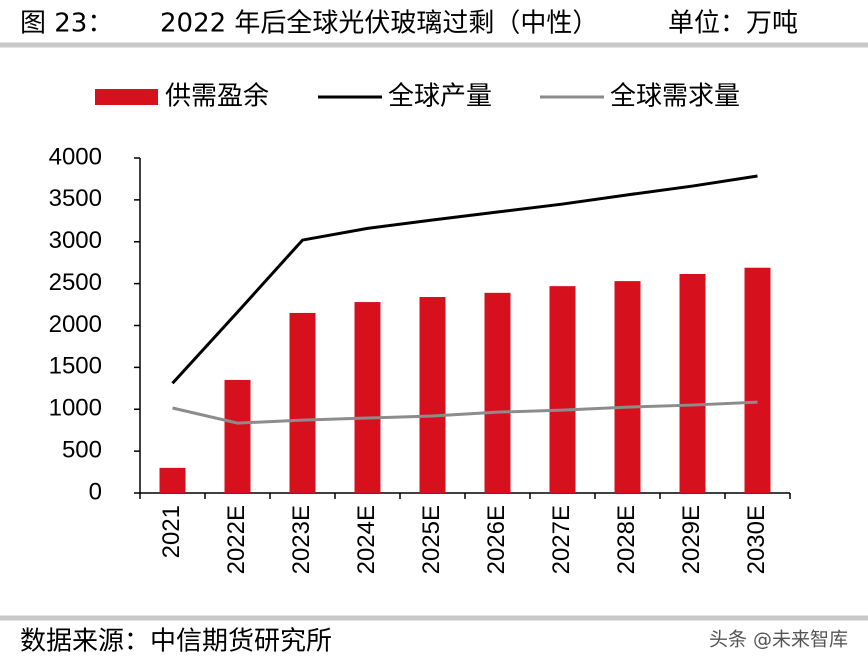 This screenshot has height=665, width=868. Describe the element at coordinates (465, 412) in the screenshot. I see `line` at that location.